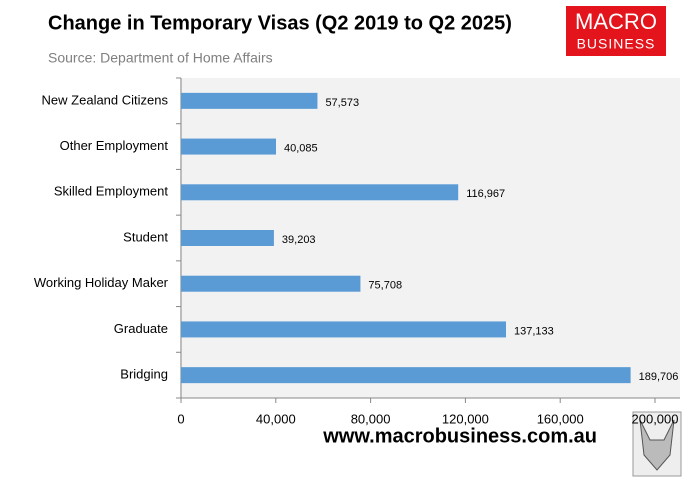 This screenshot has height=487, width=688. What do you see at coordinates (299, 240) in the screenshot?
I see `value-label: 39,203` at bounding box center [299, 240].